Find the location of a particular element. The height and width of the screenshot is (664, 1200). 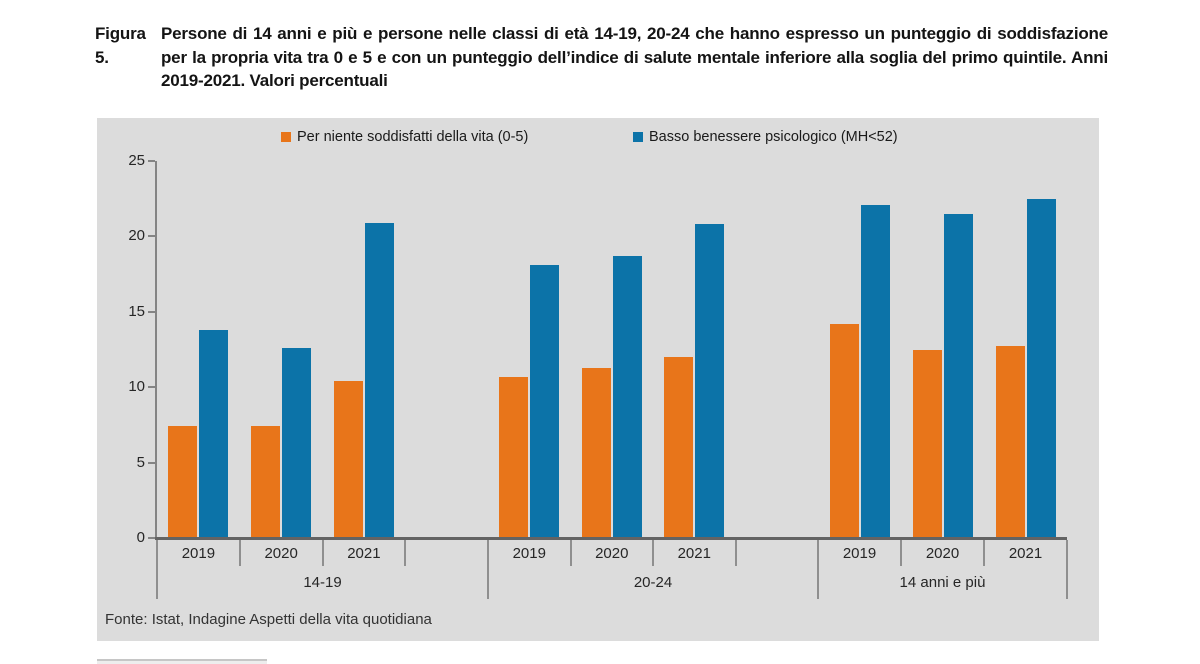

bar-blue-20-24-2019 is located at coordinates (545, 401).